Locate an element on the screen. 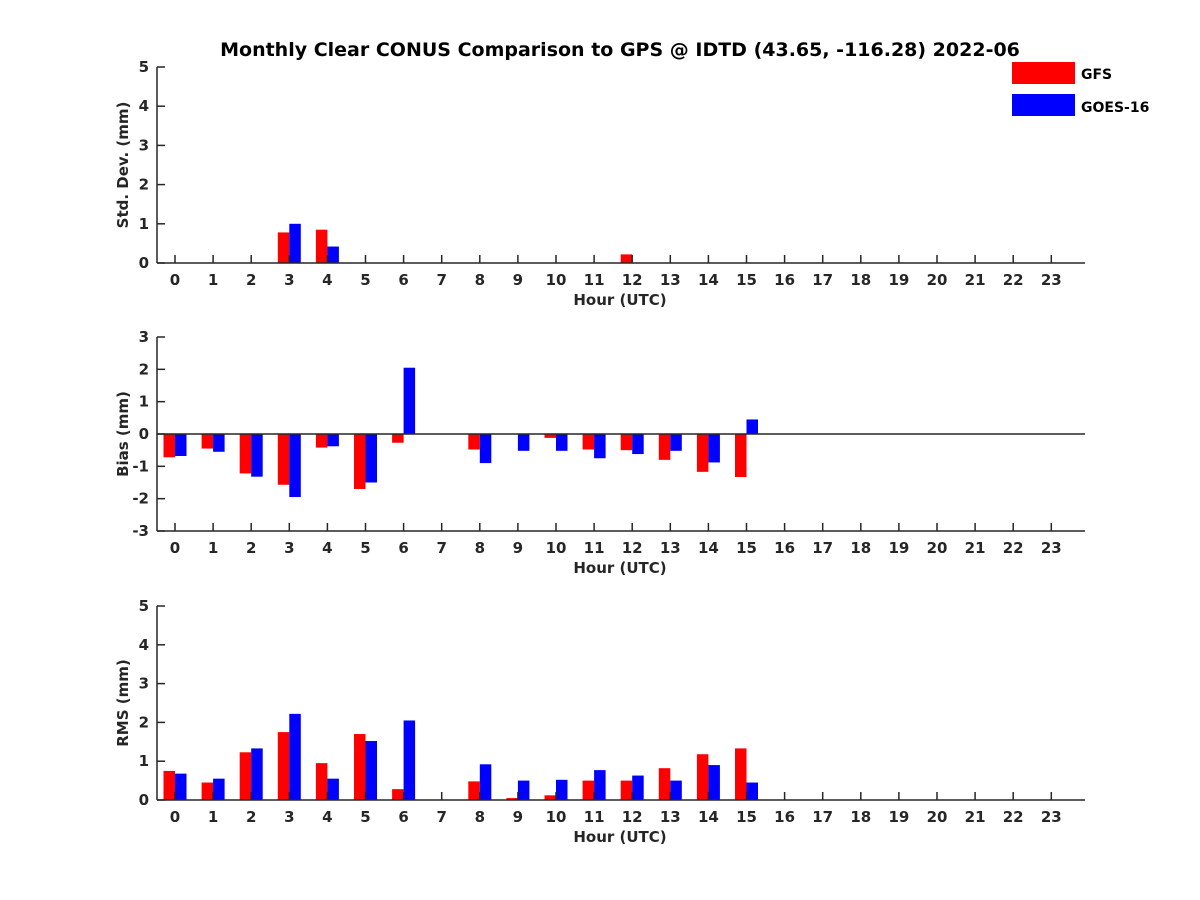 The image size is (1200, 900). bias-y-tick-label: -3 is located at coordinates (140, 531).